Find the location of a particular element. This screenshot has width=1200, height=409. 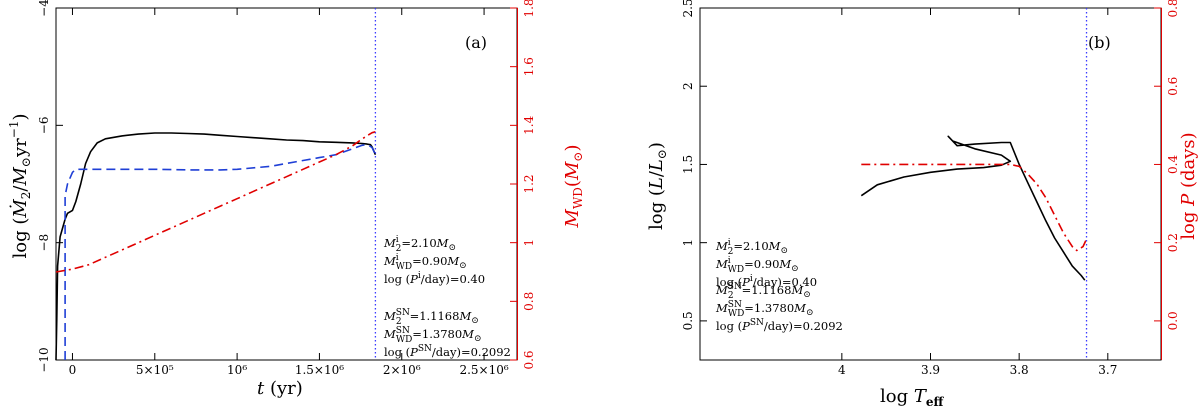

y-tick-label-left-b-4: 0.5 is located at coordinates (688, 320).